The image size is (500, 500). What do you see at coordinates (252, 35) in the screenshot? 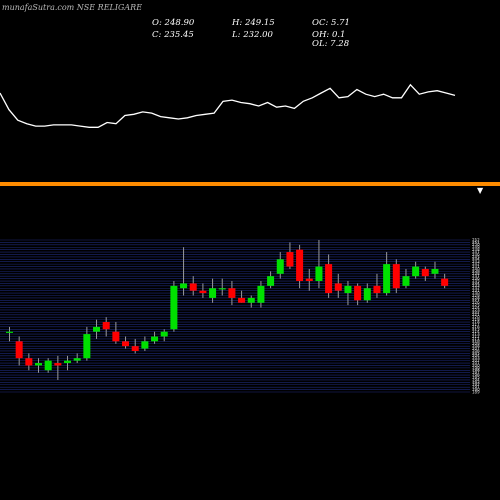
I see `ohlc-low: L: 232.00` at bounding box center [252, 35].